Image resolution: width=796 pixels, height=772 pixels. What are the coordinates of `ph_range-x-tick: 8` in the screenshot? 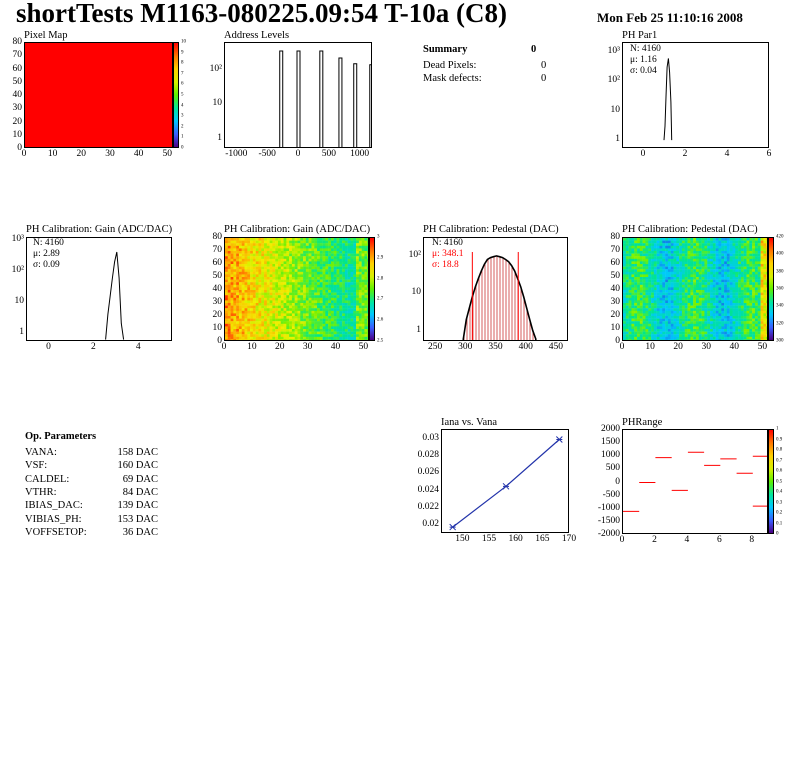 It's located at (752, 540).